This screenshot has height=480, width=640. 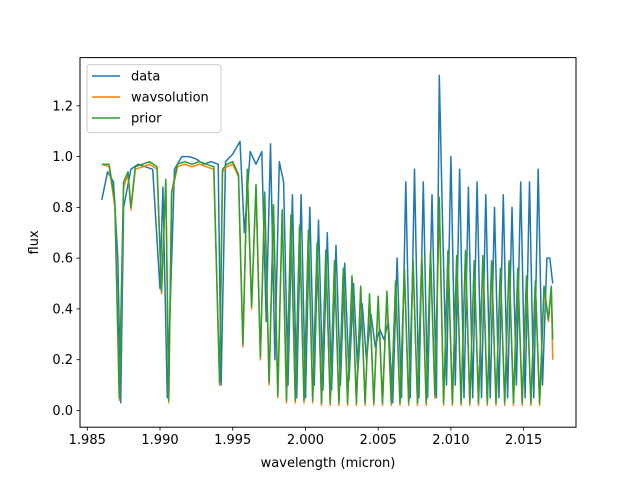 I want to click on x-tick-label: 1.995, so click(x=232, y=440).